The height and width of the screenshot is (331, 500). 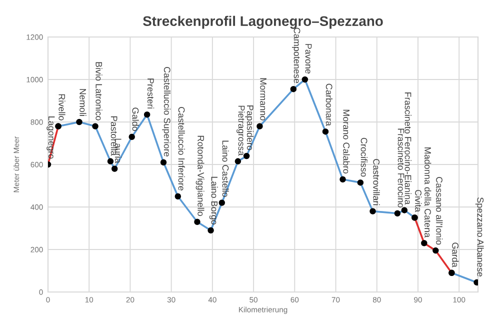 I want to click on annotation: Cassano all'Ionio, so click(x=439, y=211).